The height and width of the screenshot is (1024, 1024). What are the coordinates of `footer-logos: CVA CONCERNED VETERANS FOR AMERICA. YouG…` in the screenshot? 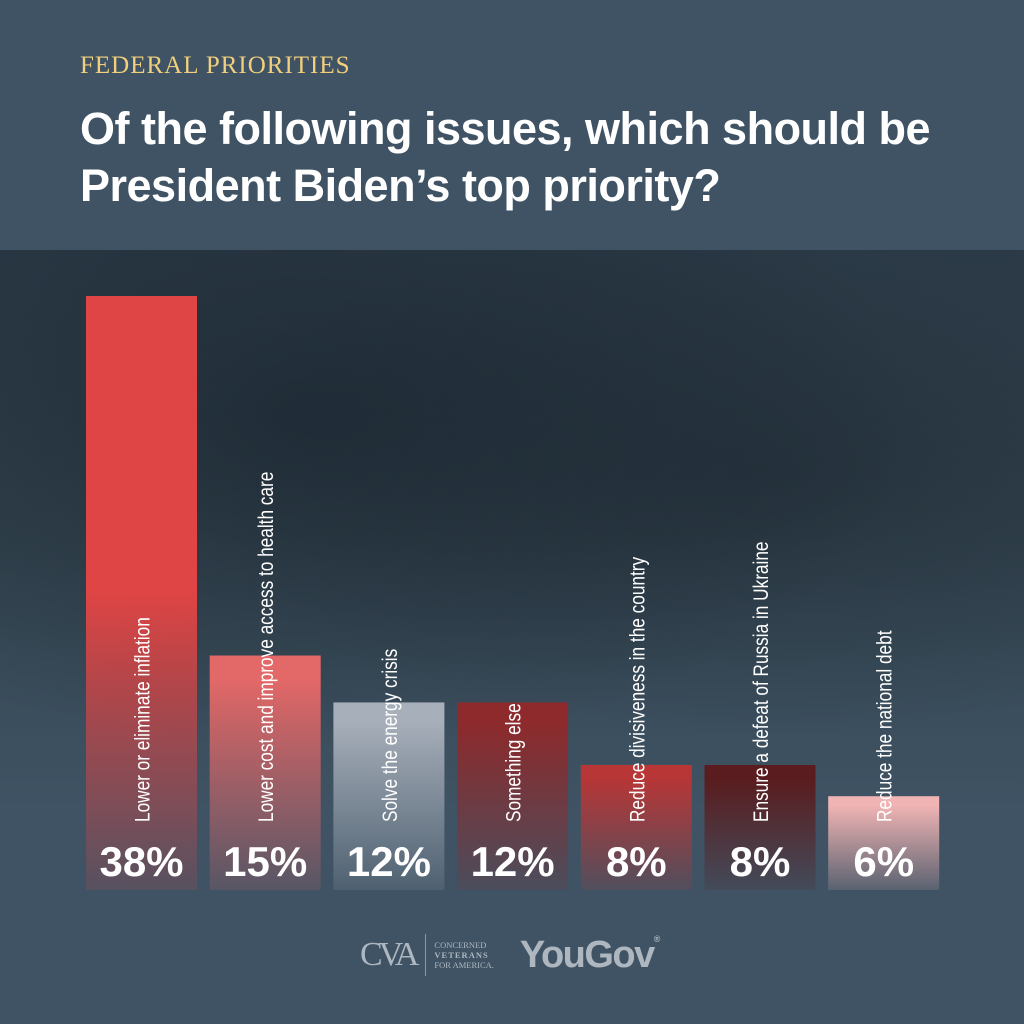 It's located at (510, 955).